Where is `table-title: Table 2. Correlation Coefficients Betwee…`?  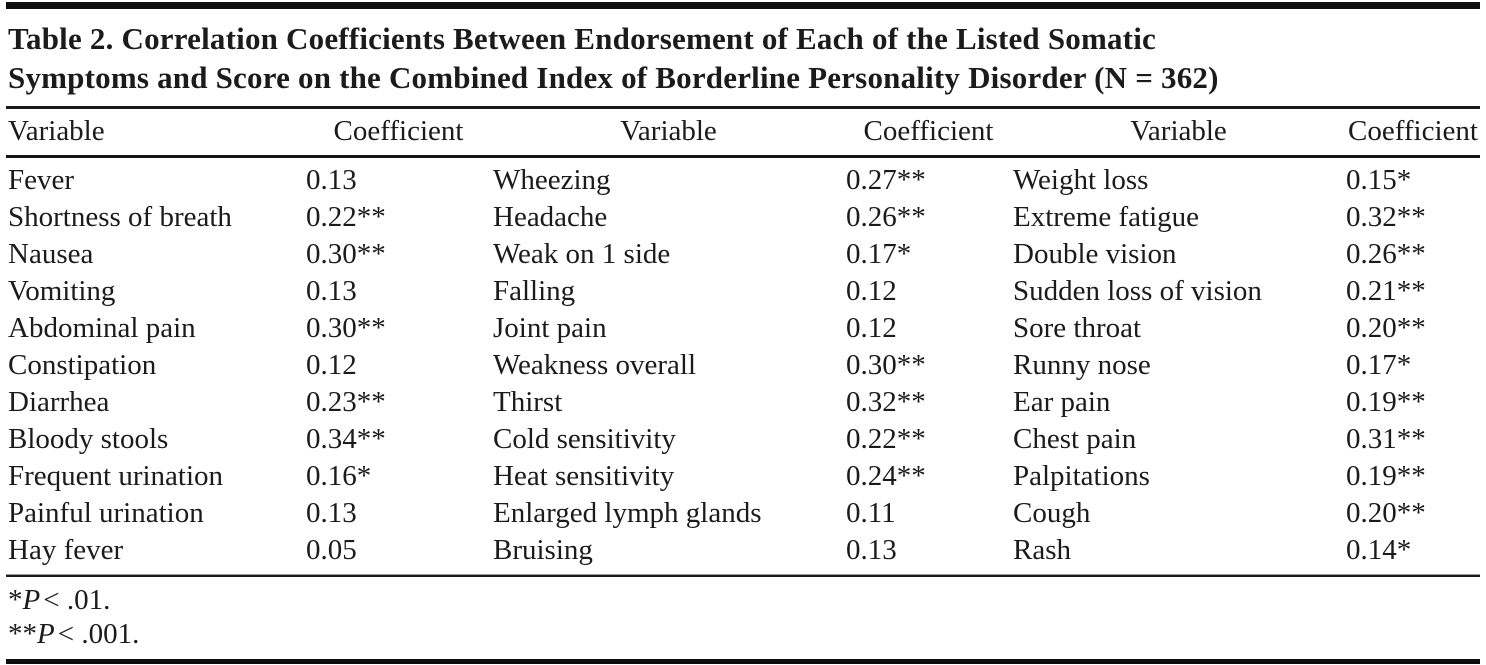
table-title: Table 2. Correlation Coefficients Betwee… is located at coordinates (744, 58).